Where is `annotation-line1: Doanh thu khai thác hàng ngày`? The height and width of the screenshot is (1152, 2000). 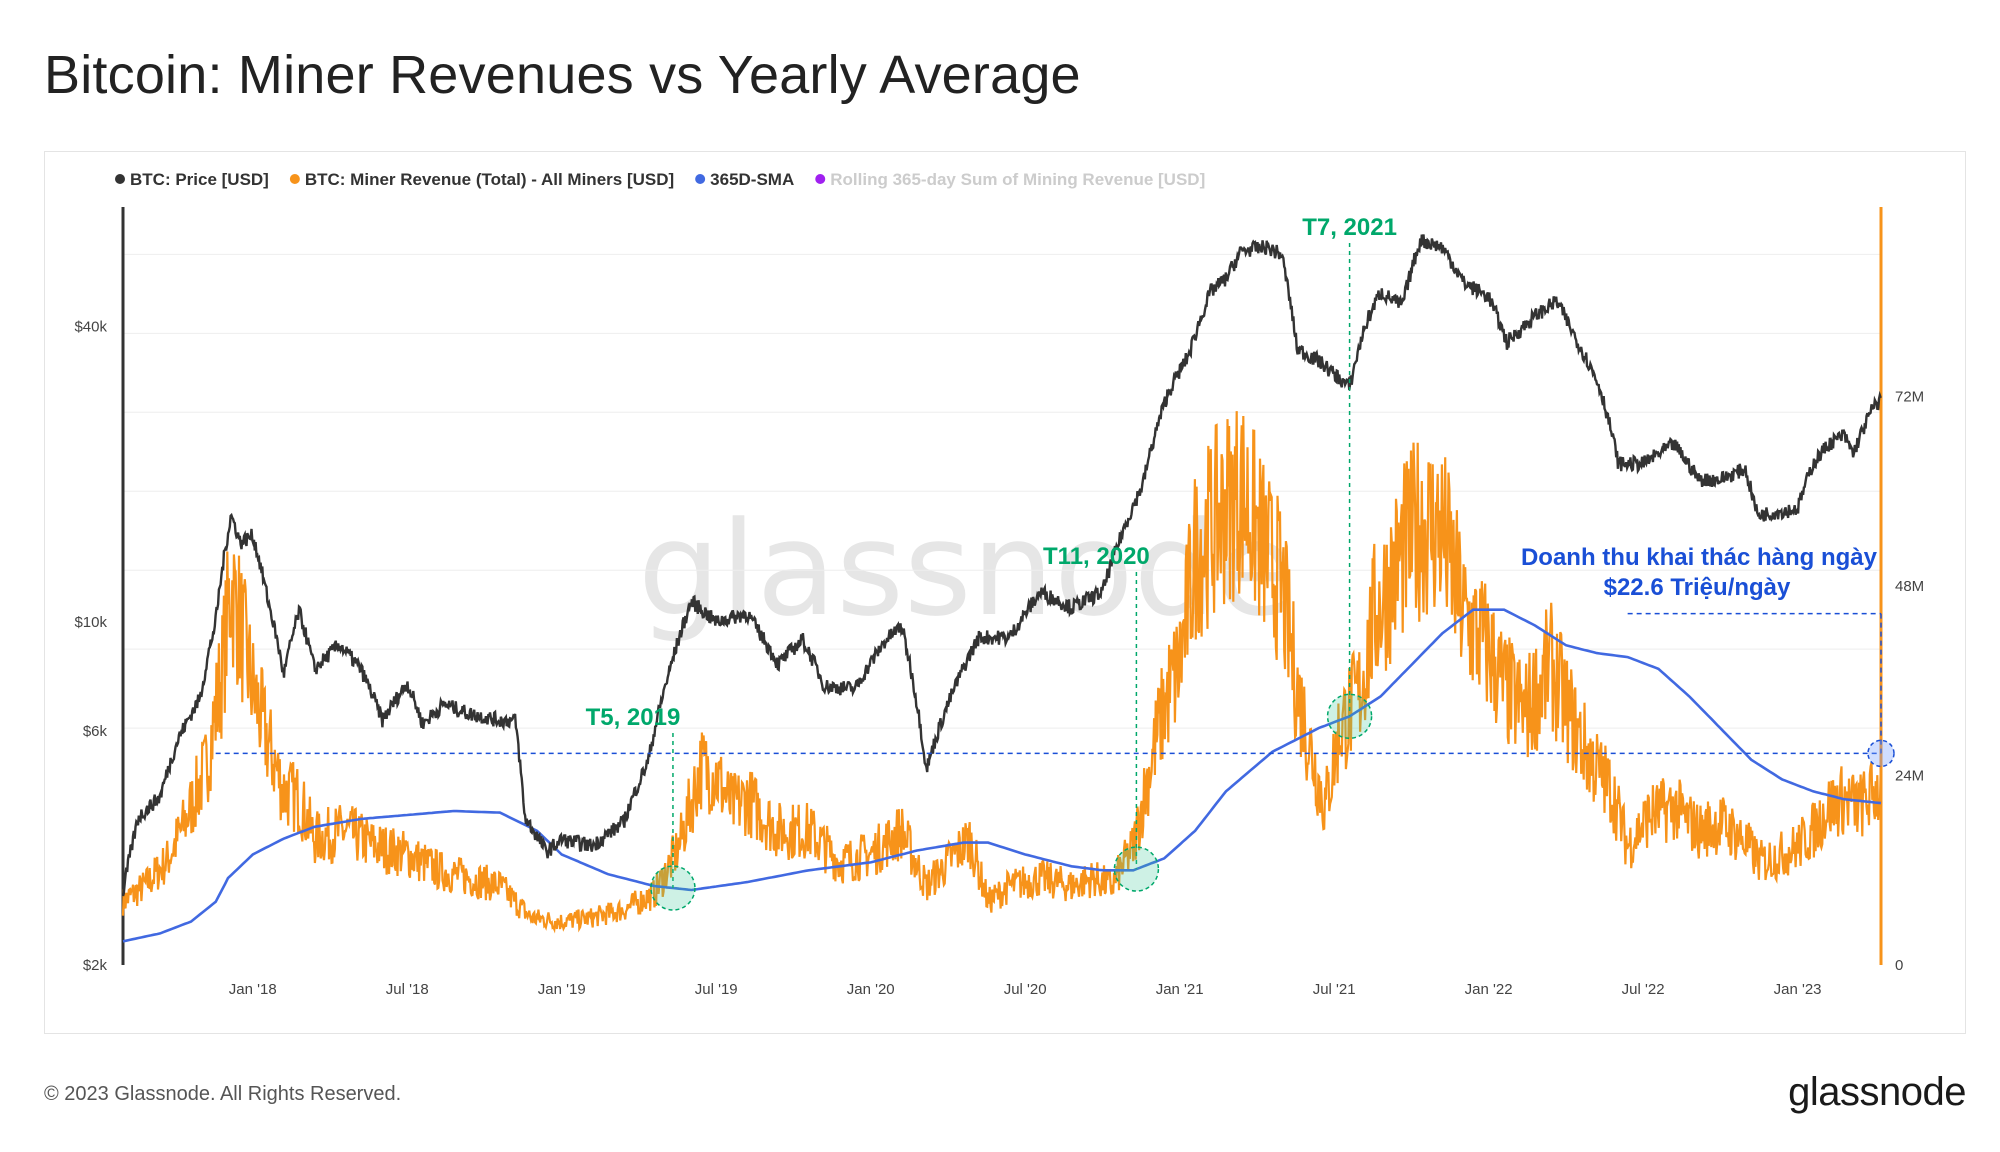 annotation-line1: Doanh thu khai thác hàng ngày is located at coordinates (1699, 557).